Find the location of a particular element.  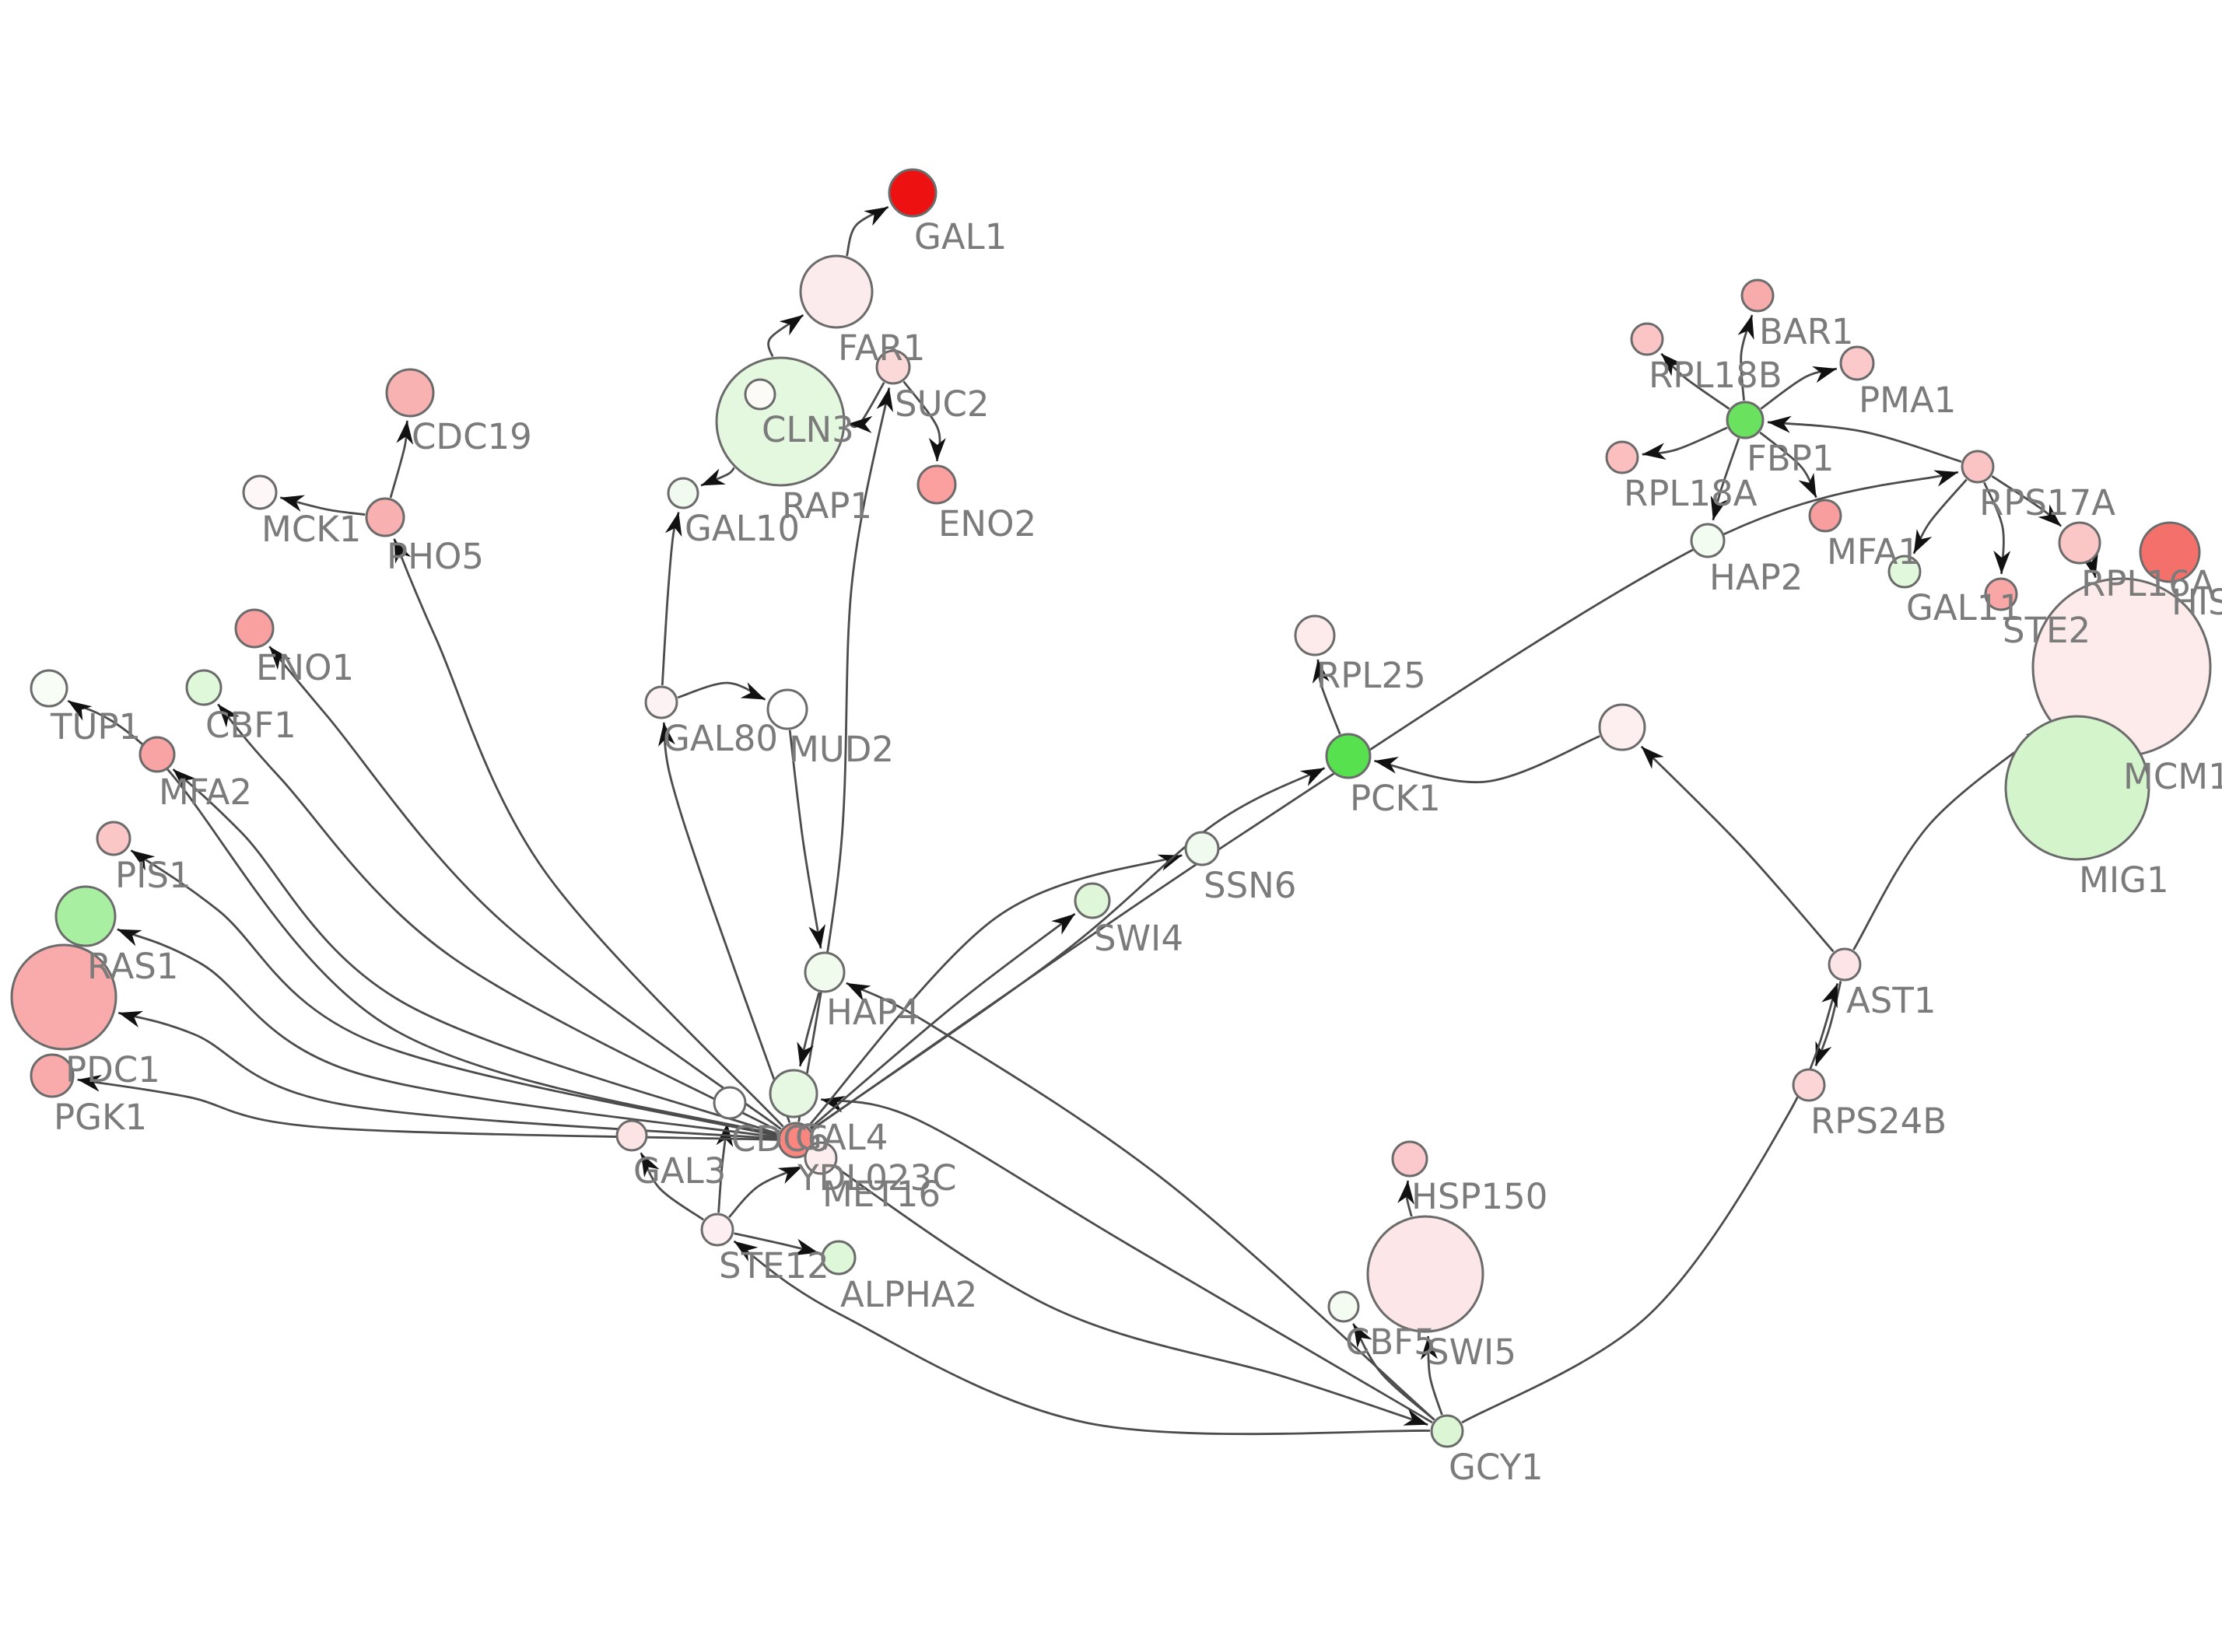

node-label-PDC1: PDC1 is located at coordinates (112, 1069).